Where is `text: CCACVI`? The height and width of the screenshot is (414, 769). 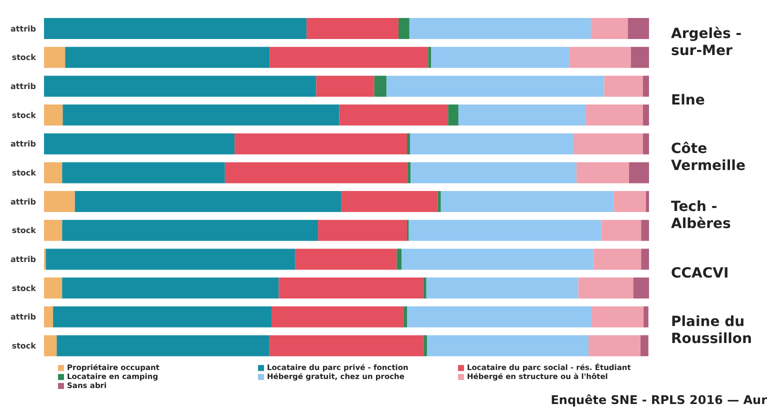 text: CCACVI is located at coordinates (700, 273).